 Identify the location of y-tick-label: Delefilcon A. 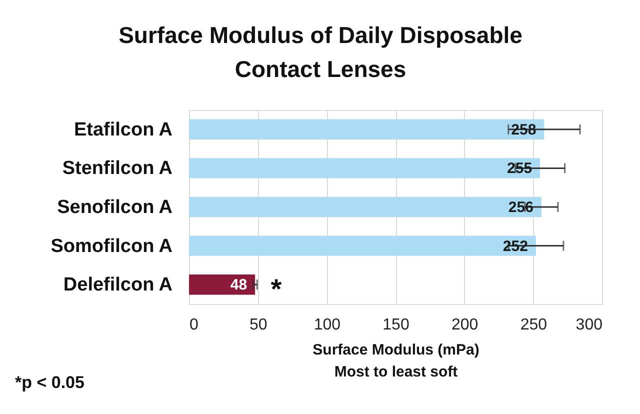
(118, 285).